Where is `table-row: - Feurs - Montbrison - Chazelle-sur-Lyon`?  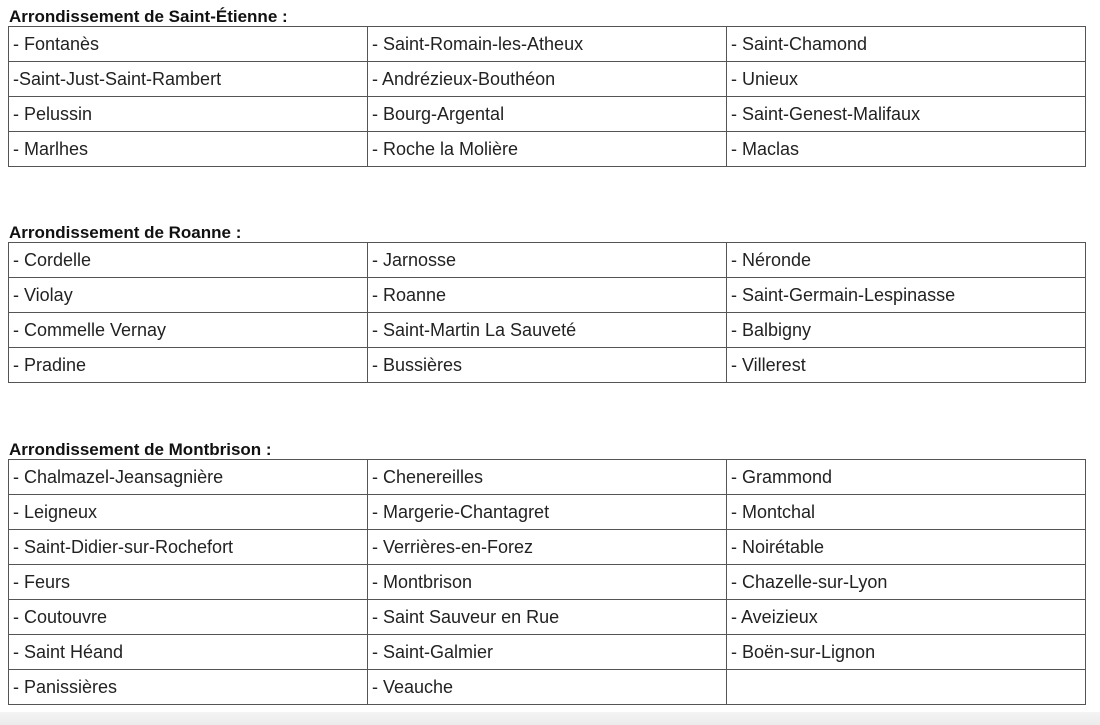 table-row: - Feurs - Montbrison - Chazelle-sur-Lyon is located at coordinates (547, 582).